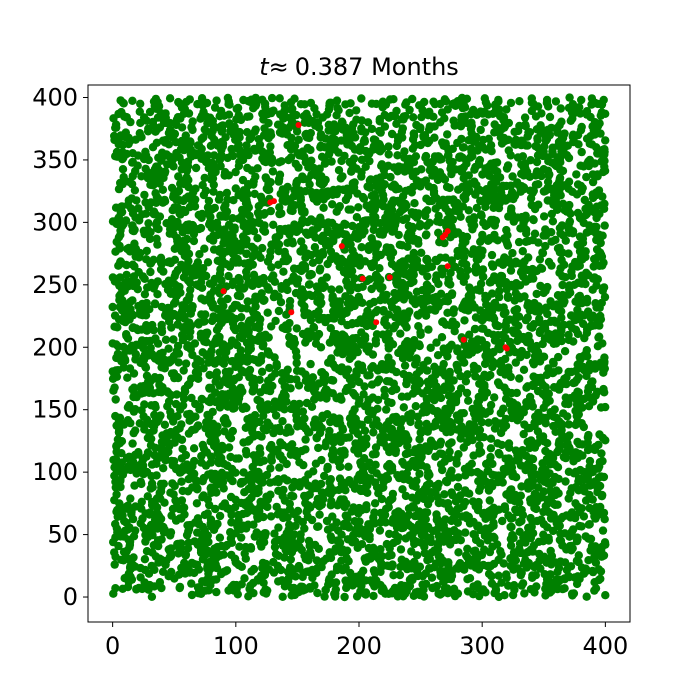  I want to click on chart-title-variable: t, so click(264, 67).